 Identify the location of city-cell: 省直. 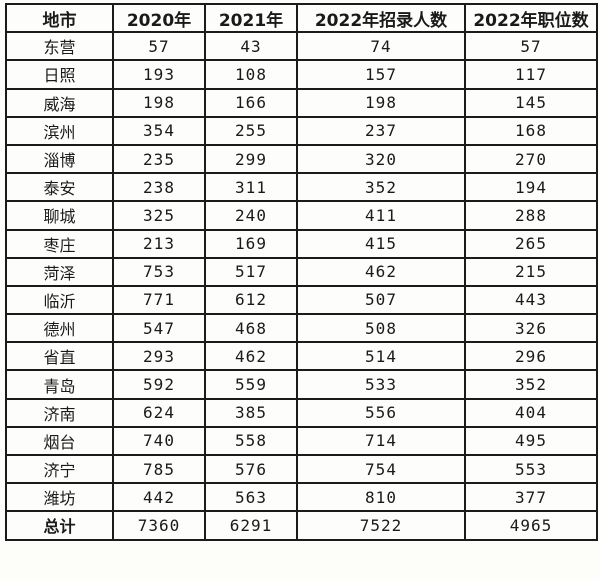
(59, 356).